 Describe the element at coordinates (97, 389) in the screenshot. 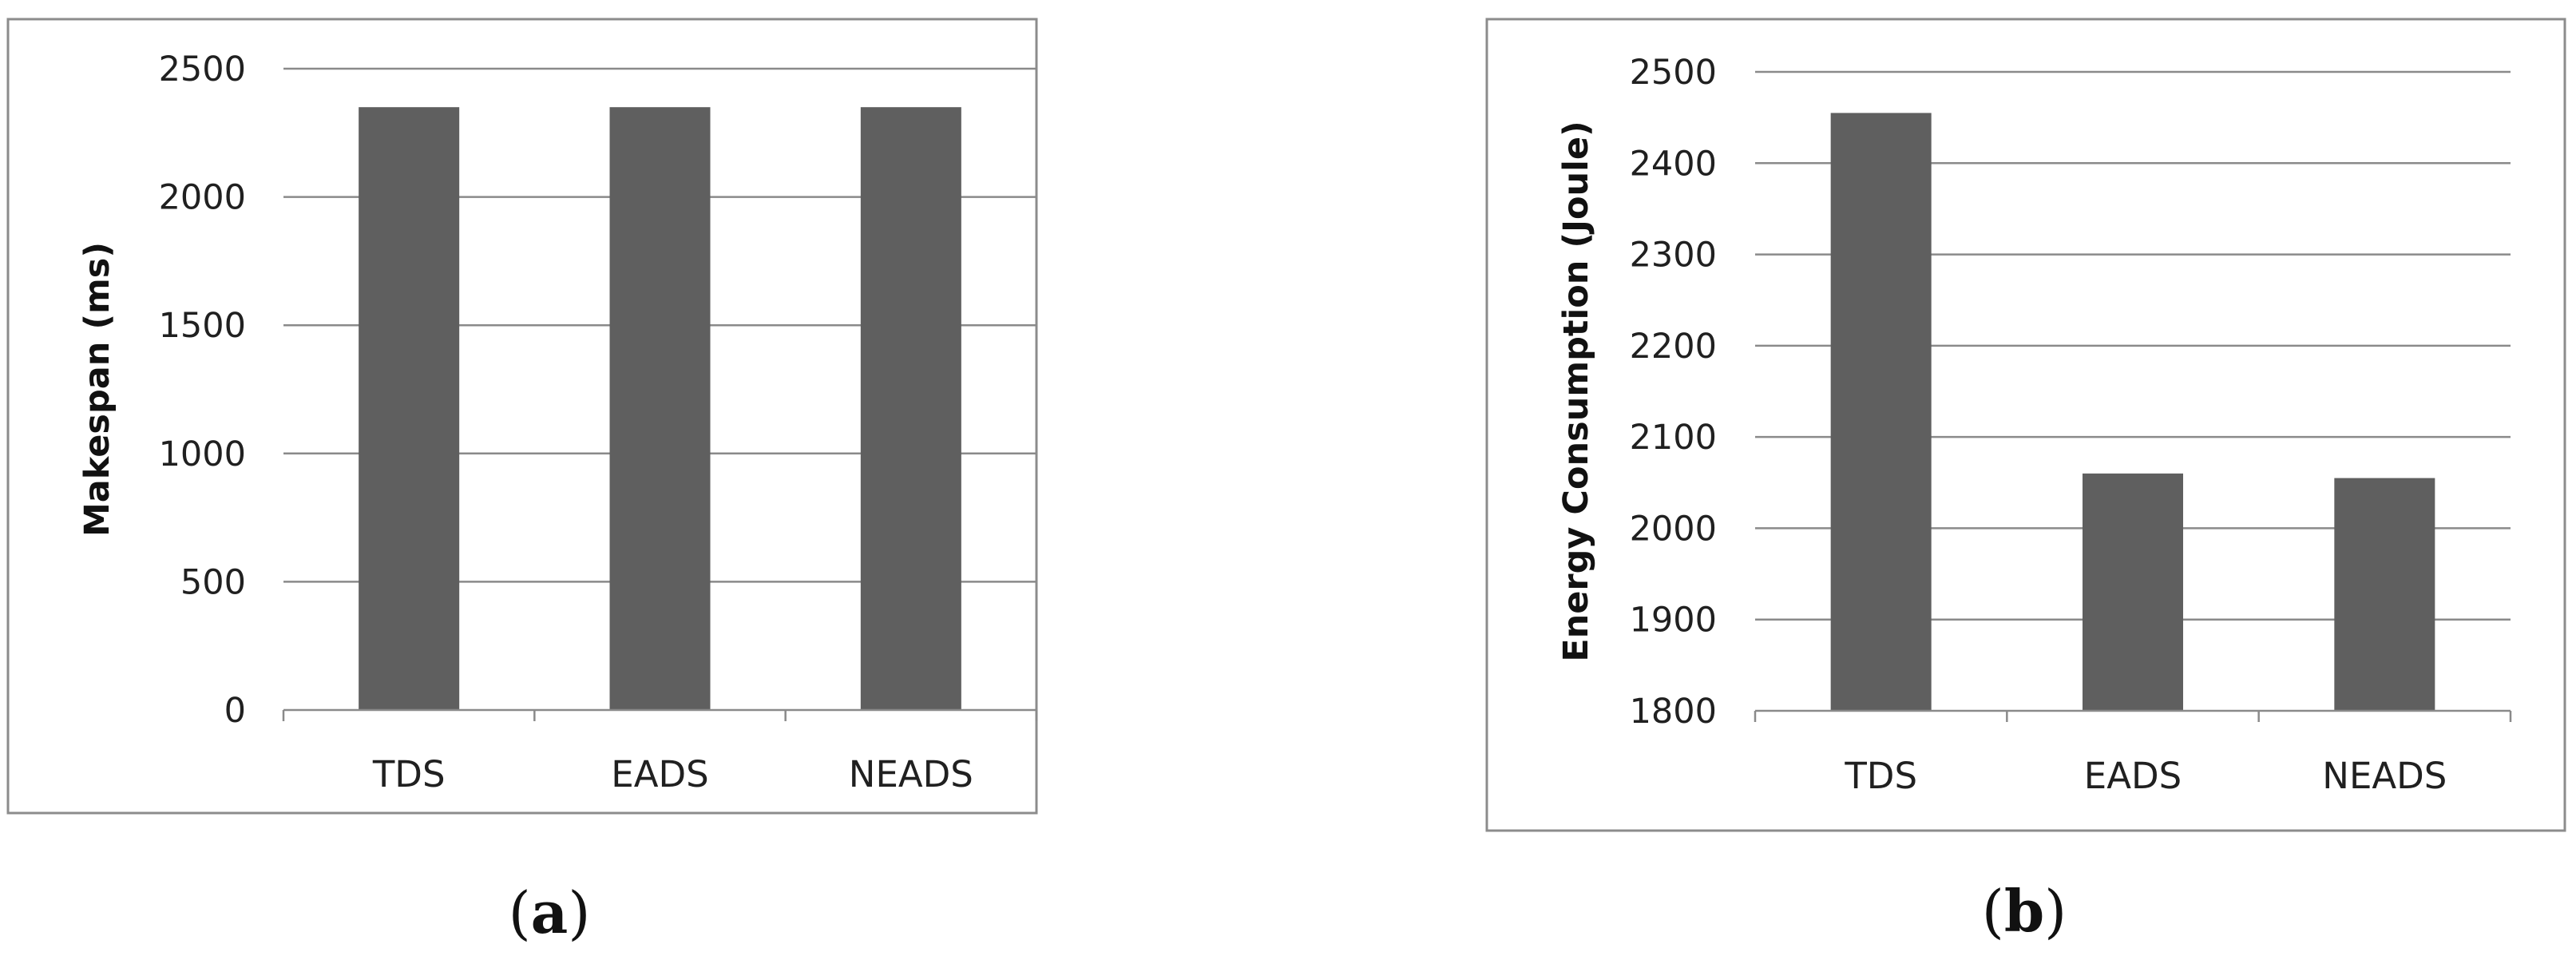

I see `y-axis-label: Makespan (ms)` at that location.